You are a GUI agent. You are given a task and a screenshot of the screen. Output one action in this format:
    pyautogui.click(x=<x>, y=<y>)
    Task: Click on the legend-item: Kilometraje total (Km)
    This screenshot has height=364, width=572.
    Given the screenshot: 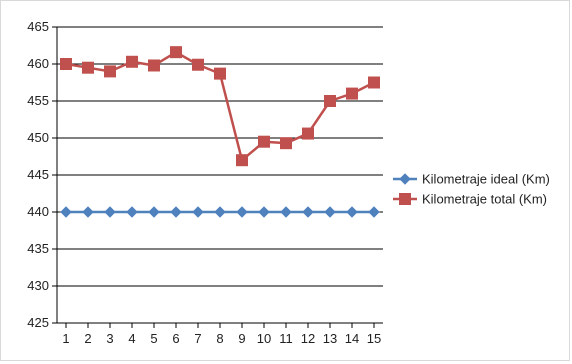 What is the action you would take?
    pyautogui.click(x=470, y=199)
    